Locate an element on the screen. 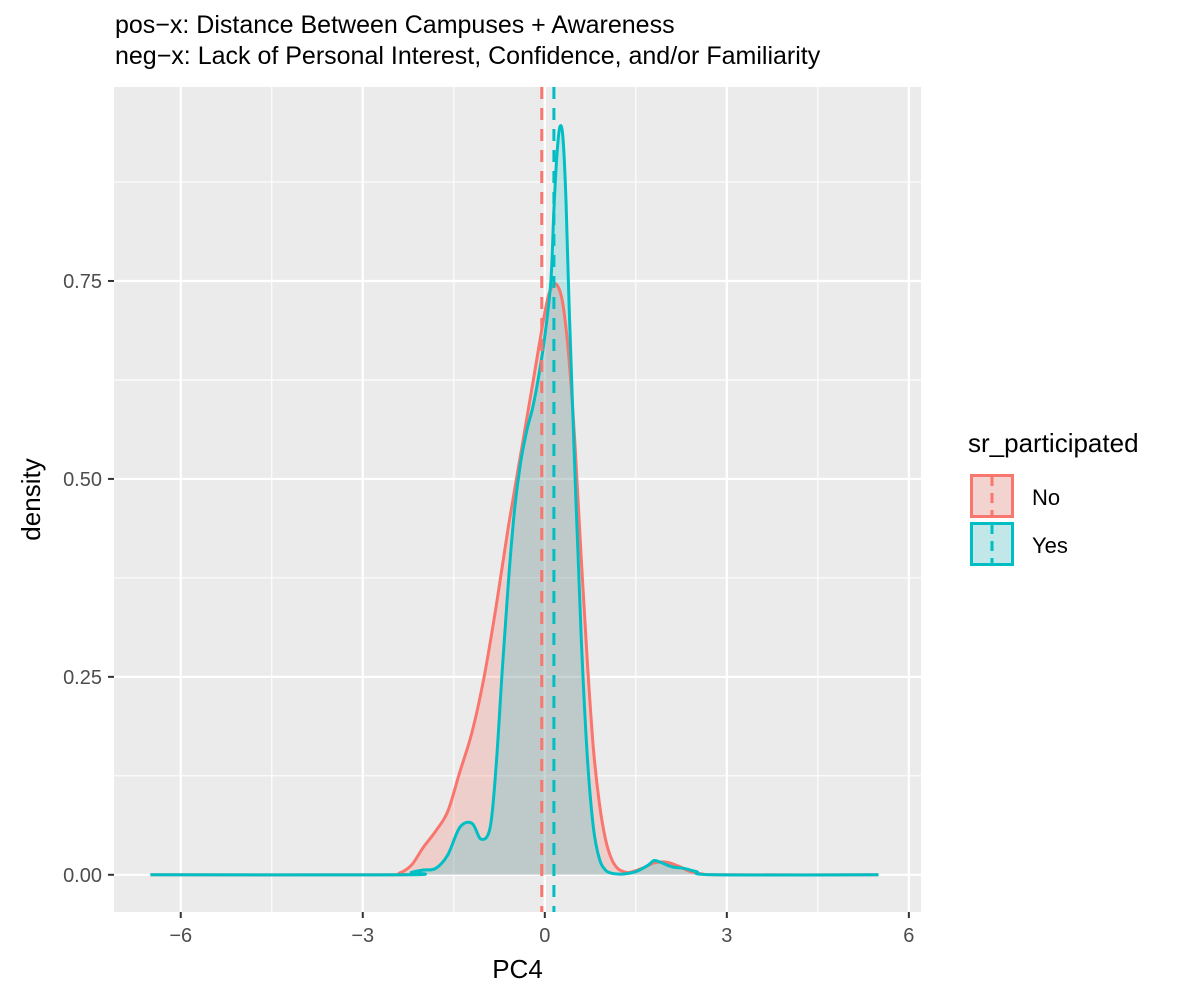 This screenshot has width=1200, height=1000. x-tick-label: −3 is located at coordinates (362, 936).